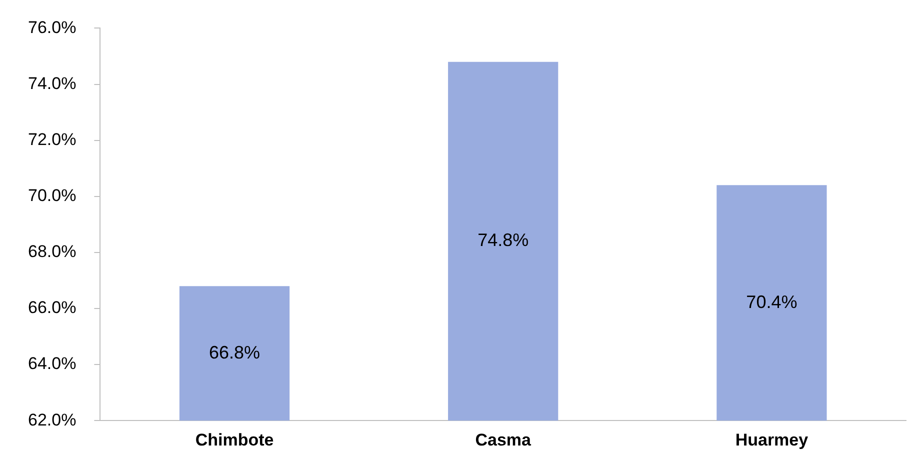  Describe the element at coordinates (52, 420) in the screenshot. I see `y-tick-label: 62.0%` at that location.